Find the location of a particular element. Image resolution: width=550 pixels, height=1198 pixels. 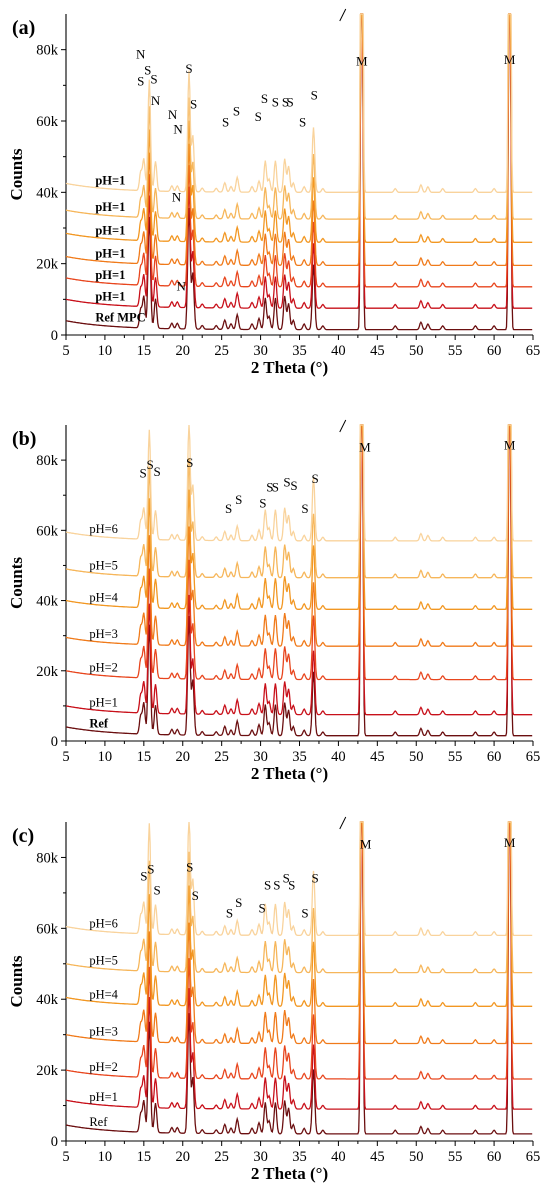

x-tick-label: 40 is located at coordinates (338, 757).